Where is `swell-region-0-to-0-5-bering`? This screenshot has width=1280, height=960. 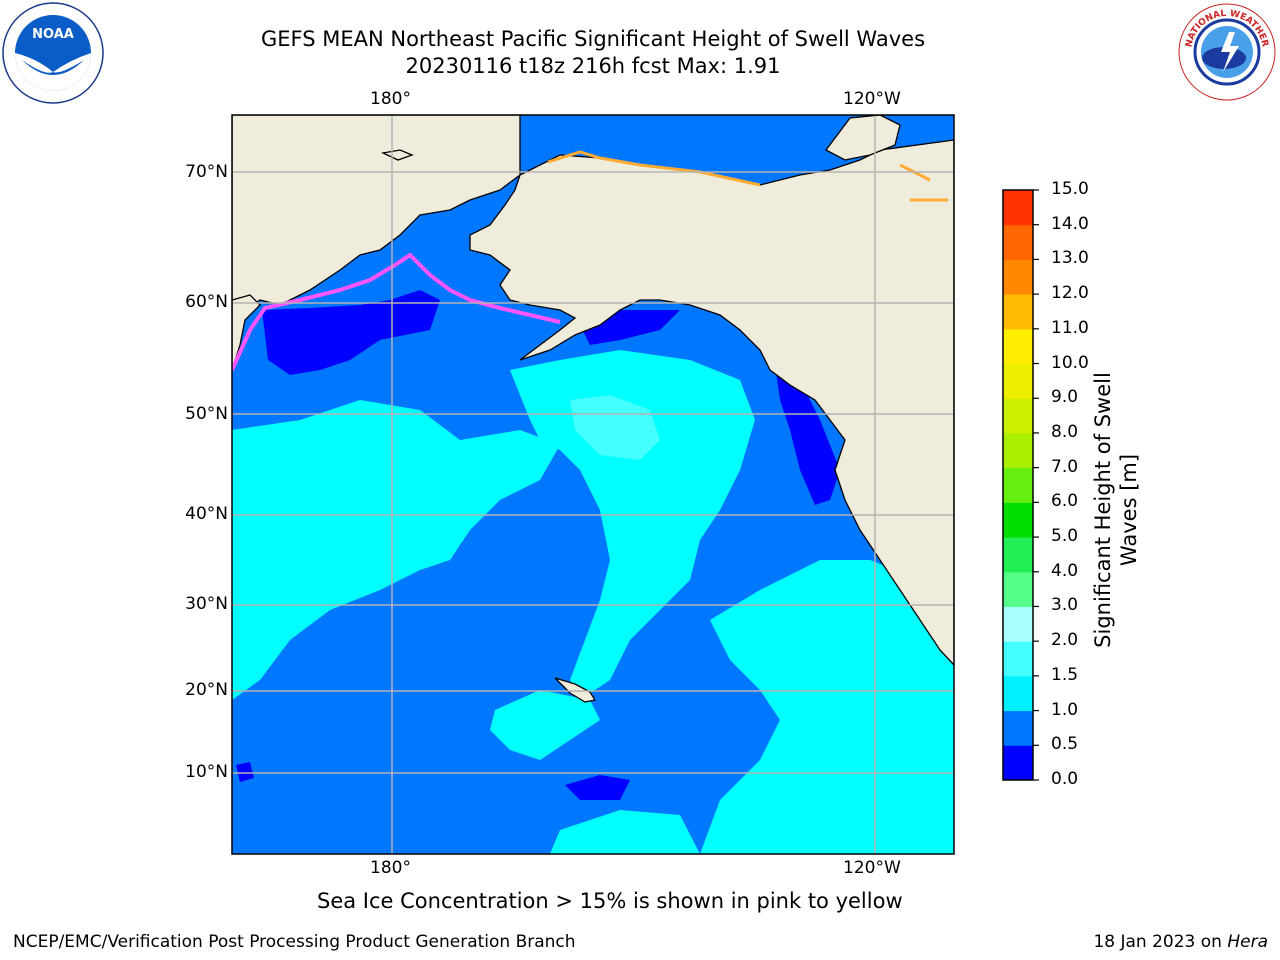
swell-region-0-to-0-5-bering is located at coordinates (351, 332).